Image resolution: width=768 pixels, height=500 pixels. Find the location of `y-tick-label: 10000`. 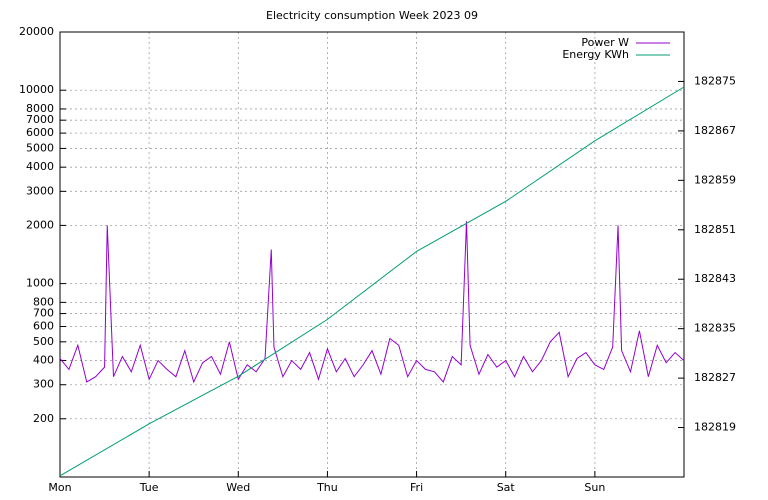

y-tick-label: 10000 is located at coordinates (36, 89).